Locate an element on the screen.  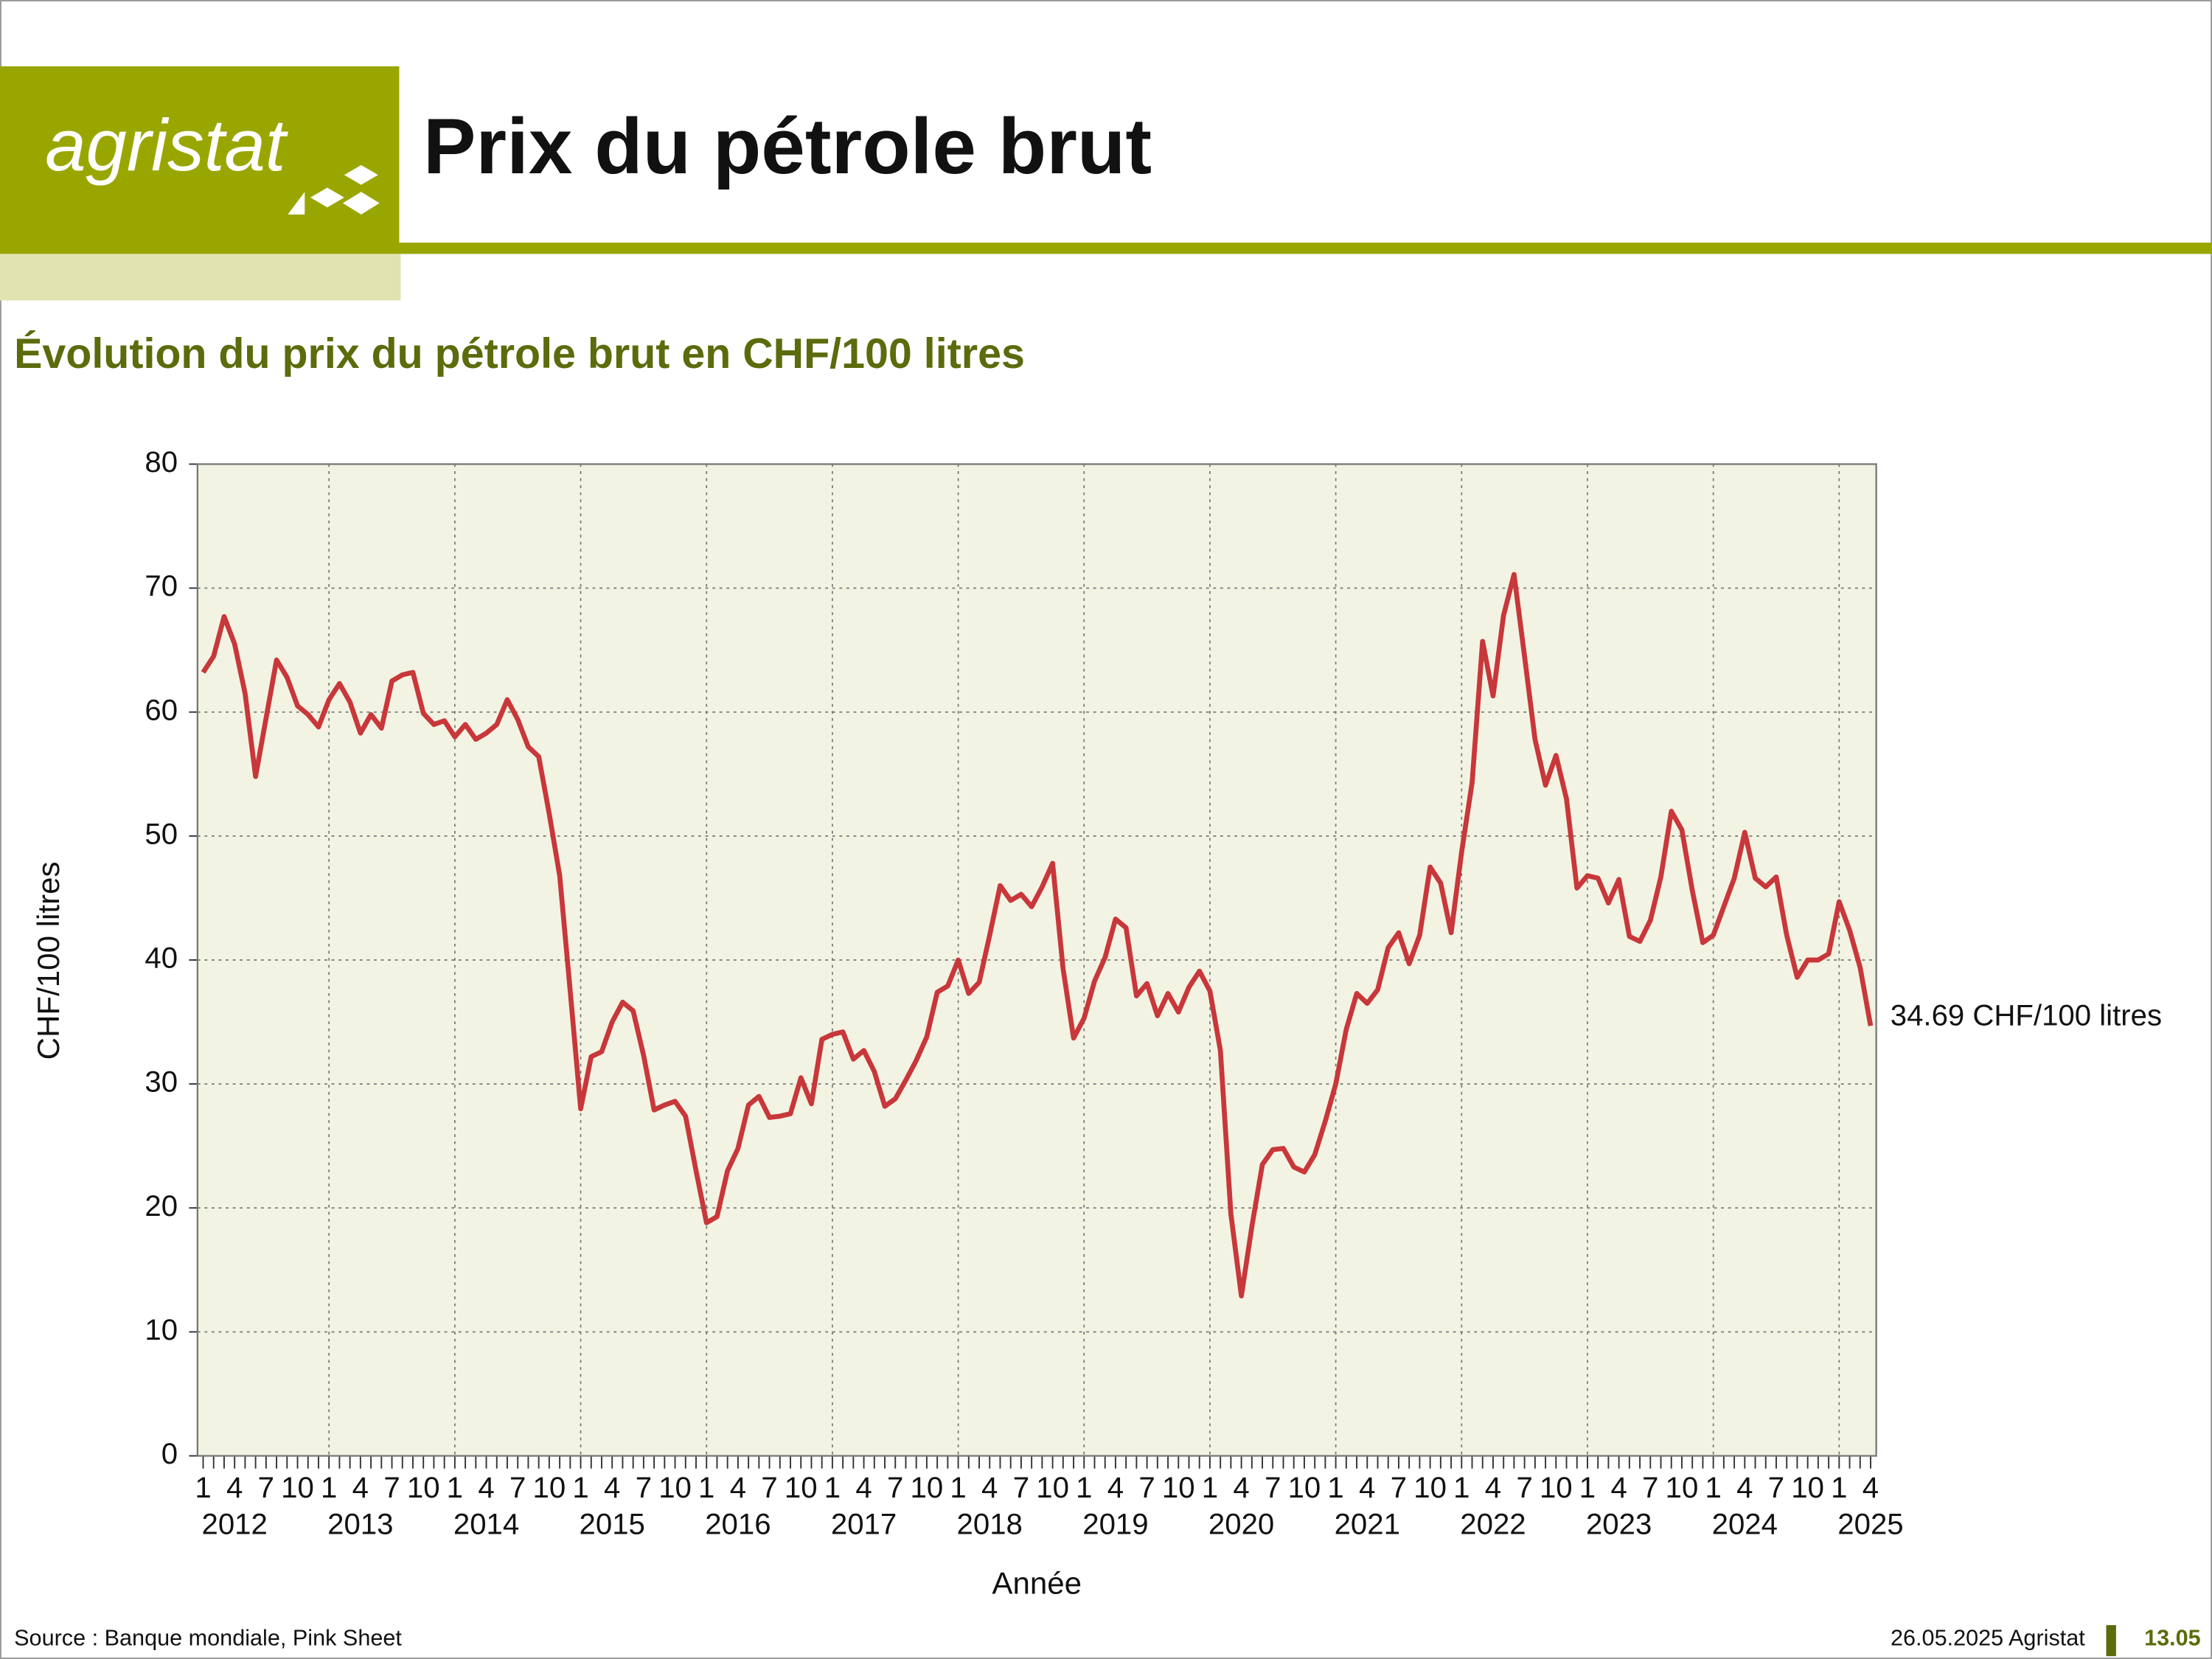
y-tick-label: 40 is located at coordinates (161, 958).